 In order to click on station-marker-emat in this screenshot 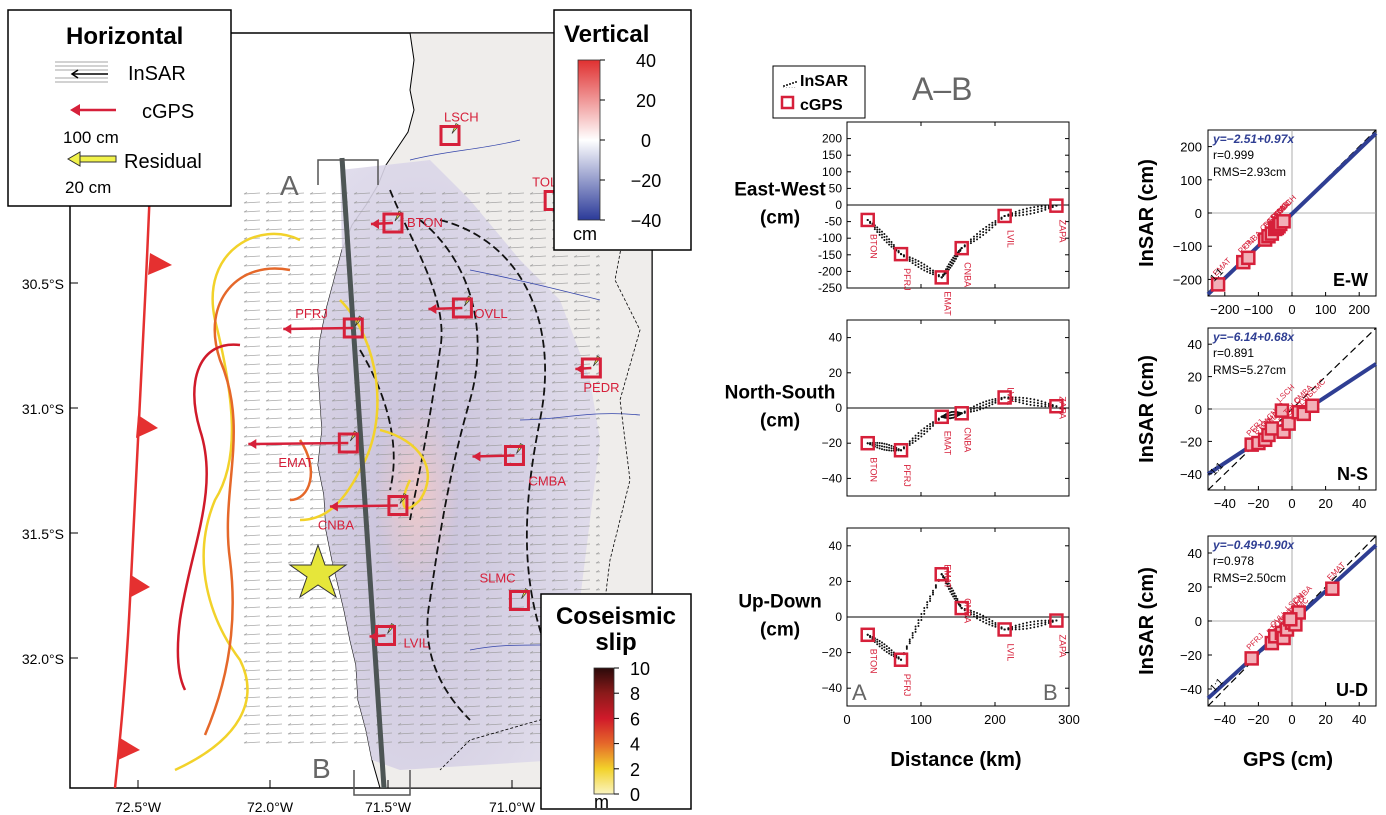, I will do `click(348, 443)`.